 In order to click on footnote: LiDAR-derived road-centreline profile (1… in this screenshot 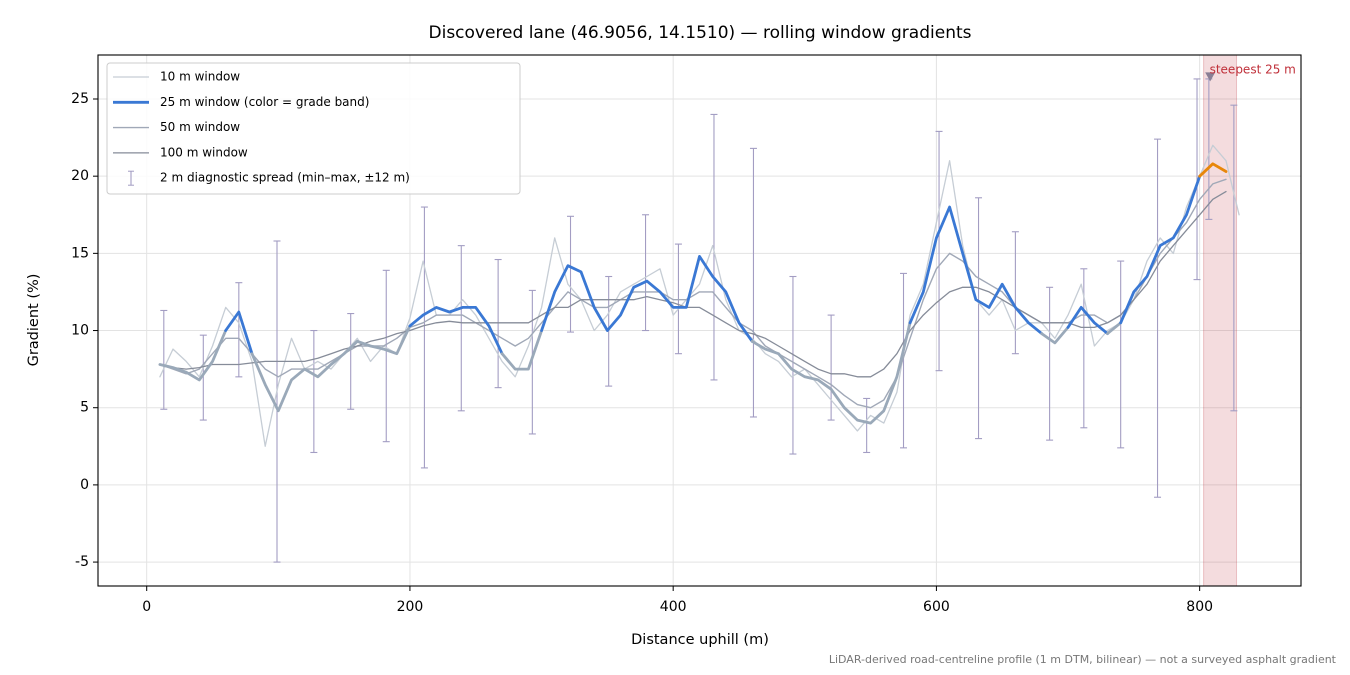, I will do `click(1083, 659)`.